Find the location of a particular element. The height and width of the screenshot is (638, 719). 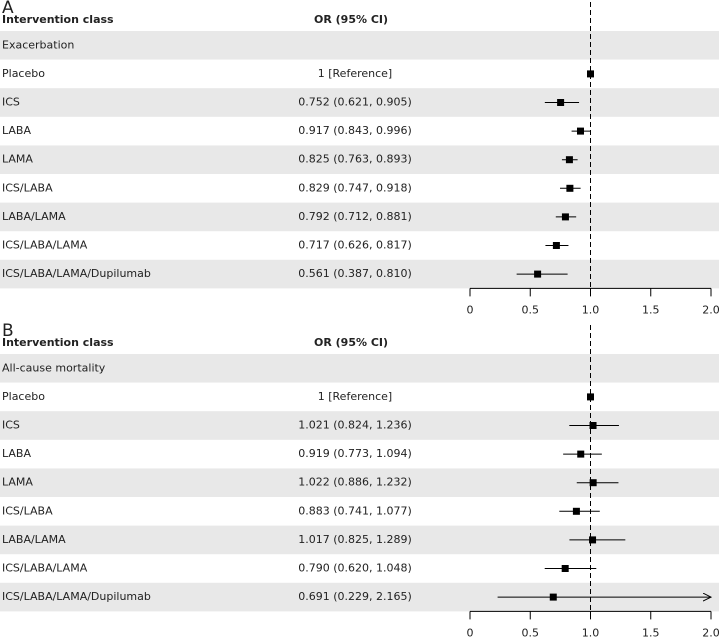

panel-label: A is located at coordinates (8, 9).